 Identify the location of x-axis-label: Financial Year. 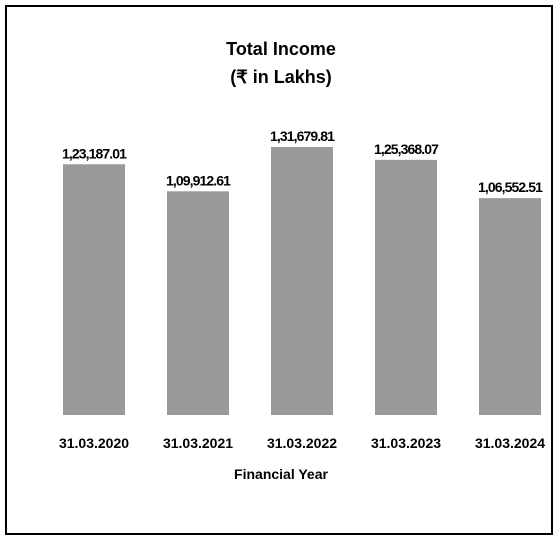
(281, 474).